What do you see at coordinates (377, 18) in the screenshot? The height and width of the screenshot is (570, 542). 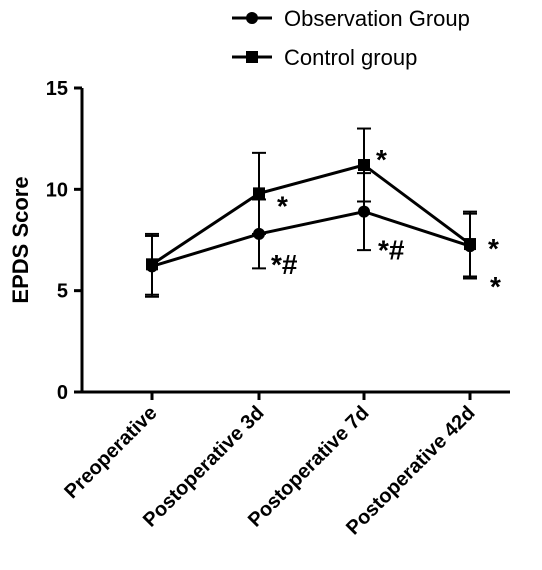 I see `legend-label-observation: Observation Group` at bounding box center [377, 18].